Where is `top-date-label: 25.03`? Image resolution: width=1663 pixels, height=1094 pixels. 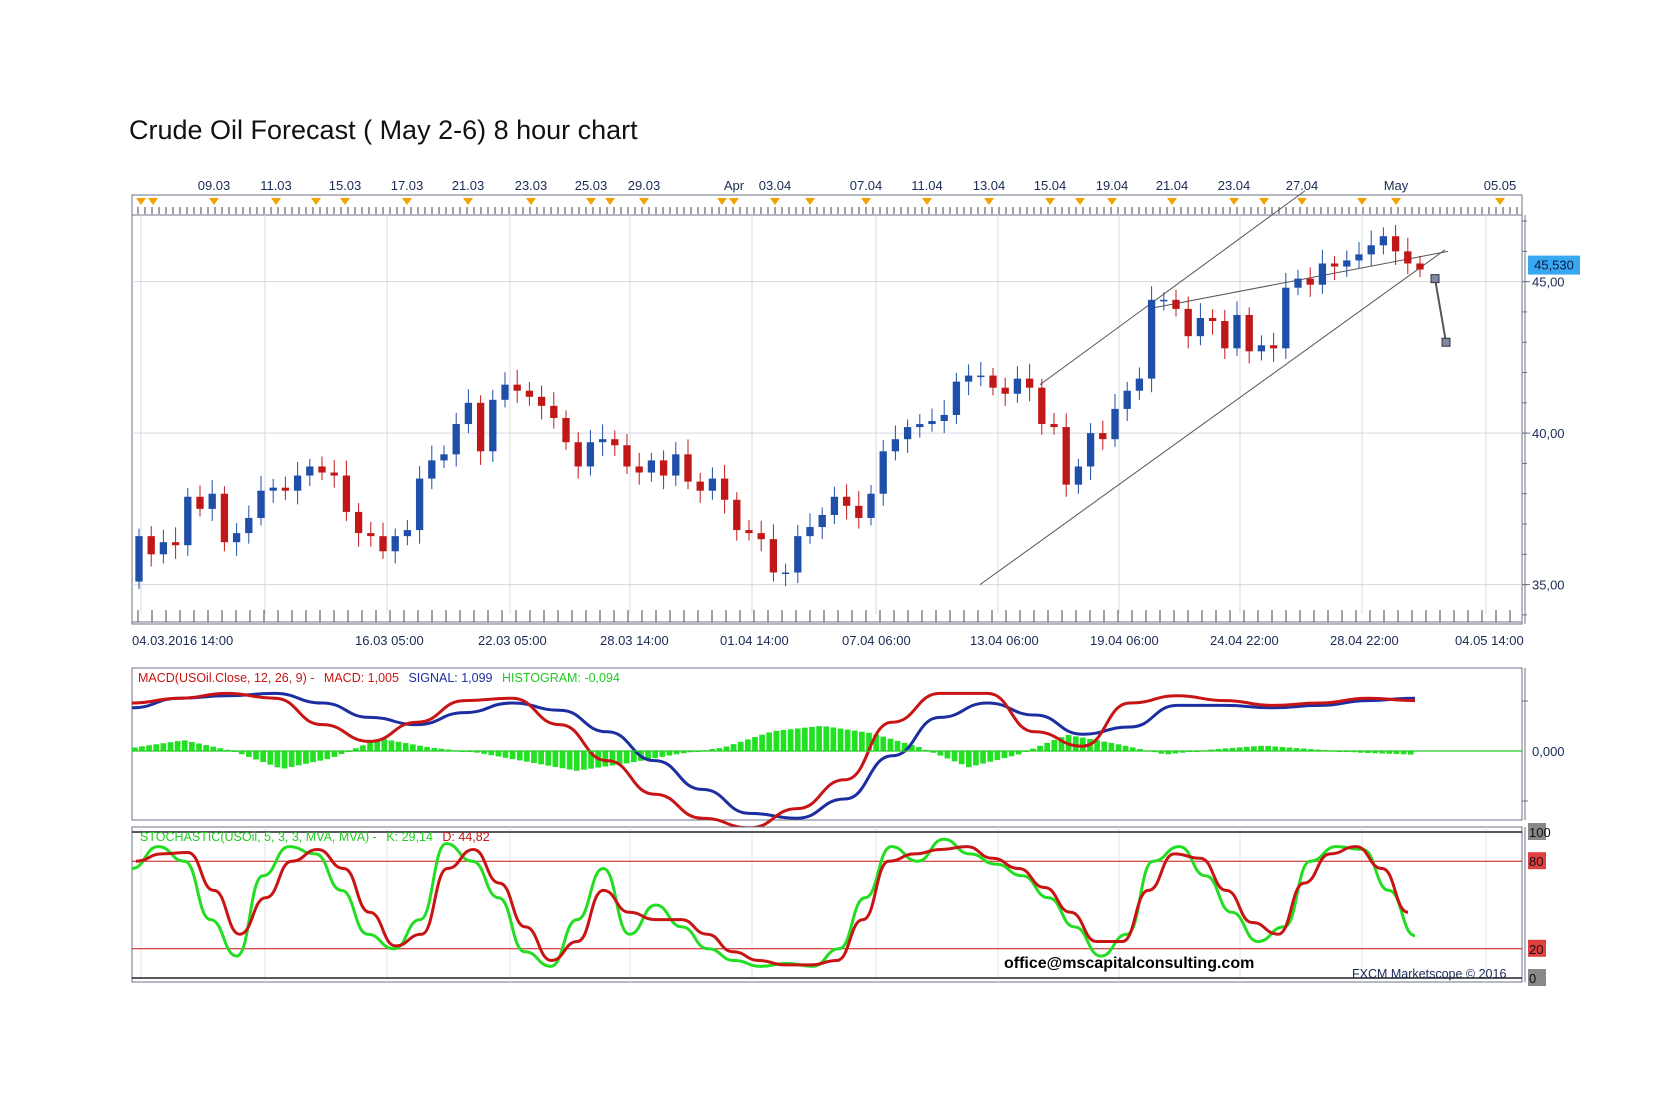
top-date-label: 25.03 is located at coordinates (591, 185).